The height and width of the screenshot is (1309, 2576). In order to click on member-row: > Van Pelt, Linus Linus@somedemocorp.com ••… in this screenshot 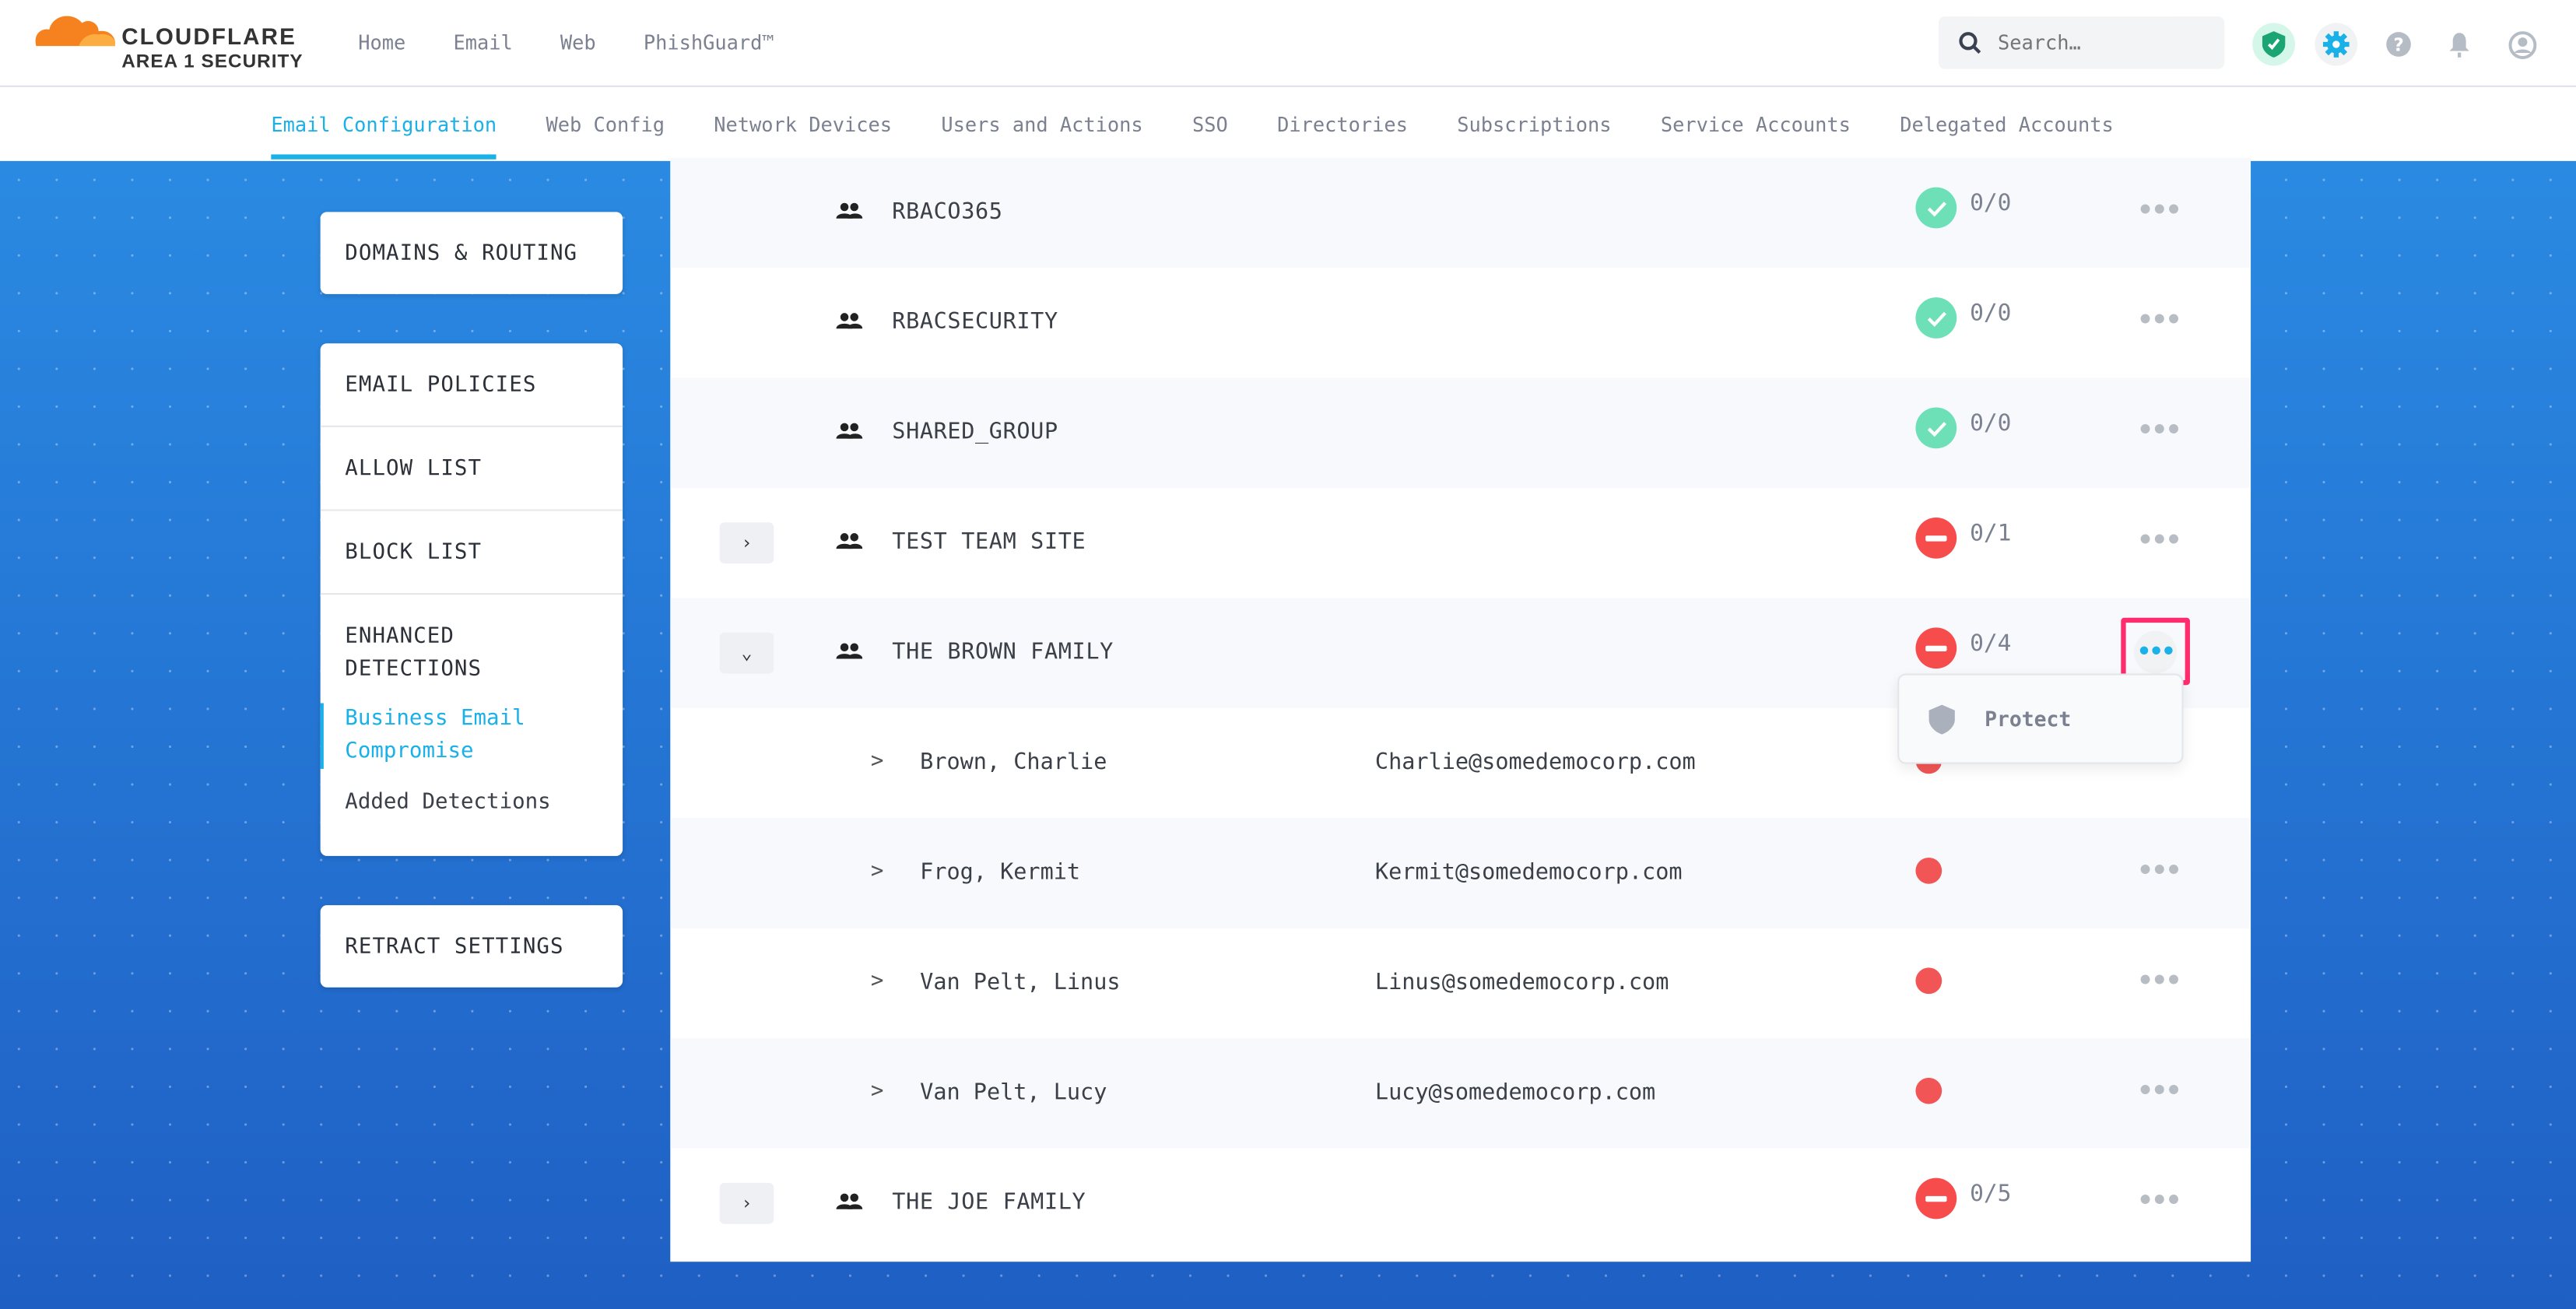, I will do `click(1461, 983)`.